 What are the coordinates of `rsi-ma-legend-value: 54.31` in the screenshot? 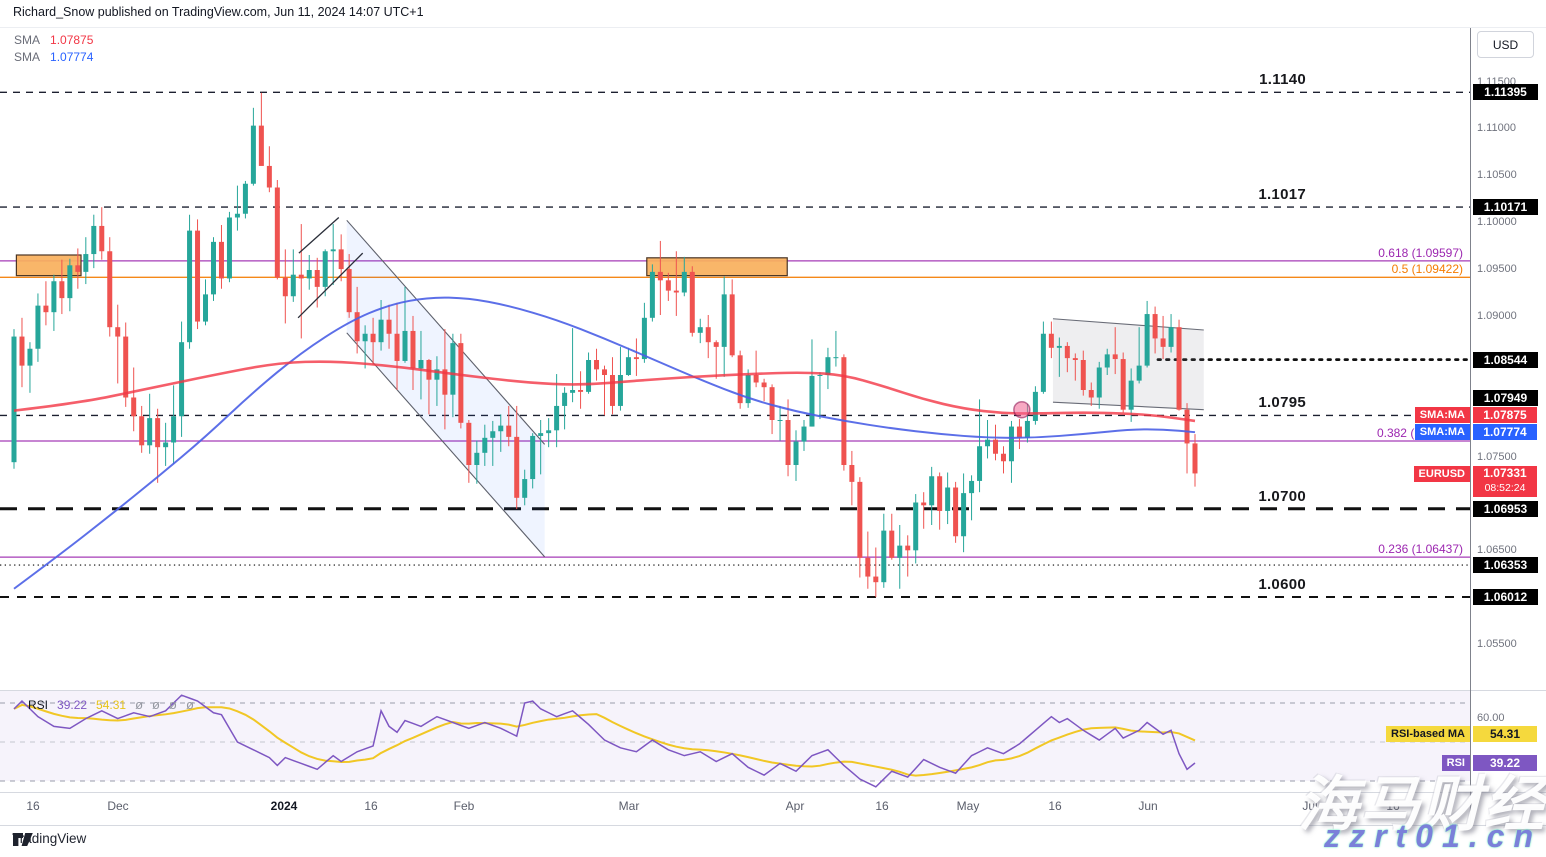 It's located at (111, 704).